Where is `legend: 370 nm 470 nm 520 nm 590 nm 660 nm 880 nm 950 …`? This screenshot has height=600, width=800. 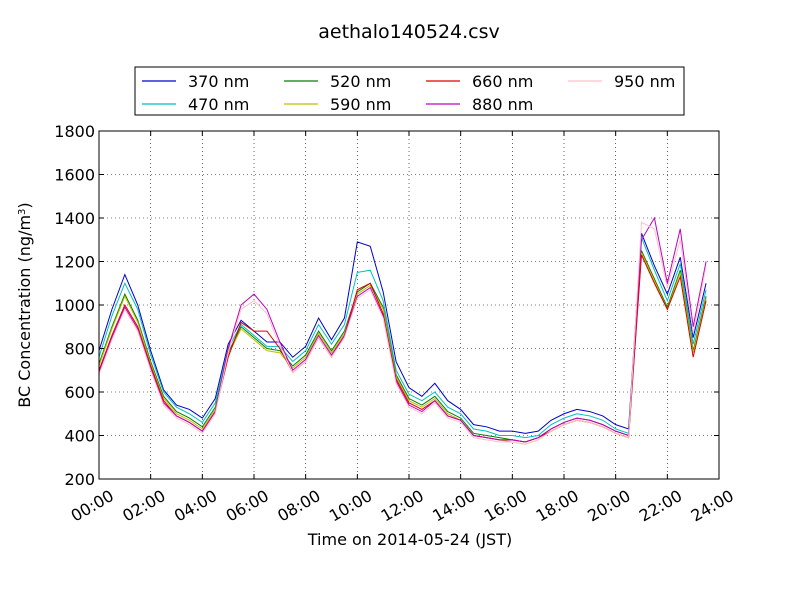
legend: 370 nm 470 nm 520 nm 590 nm 660 nm 880 nm 950 … is located at coordinates (409, 91).